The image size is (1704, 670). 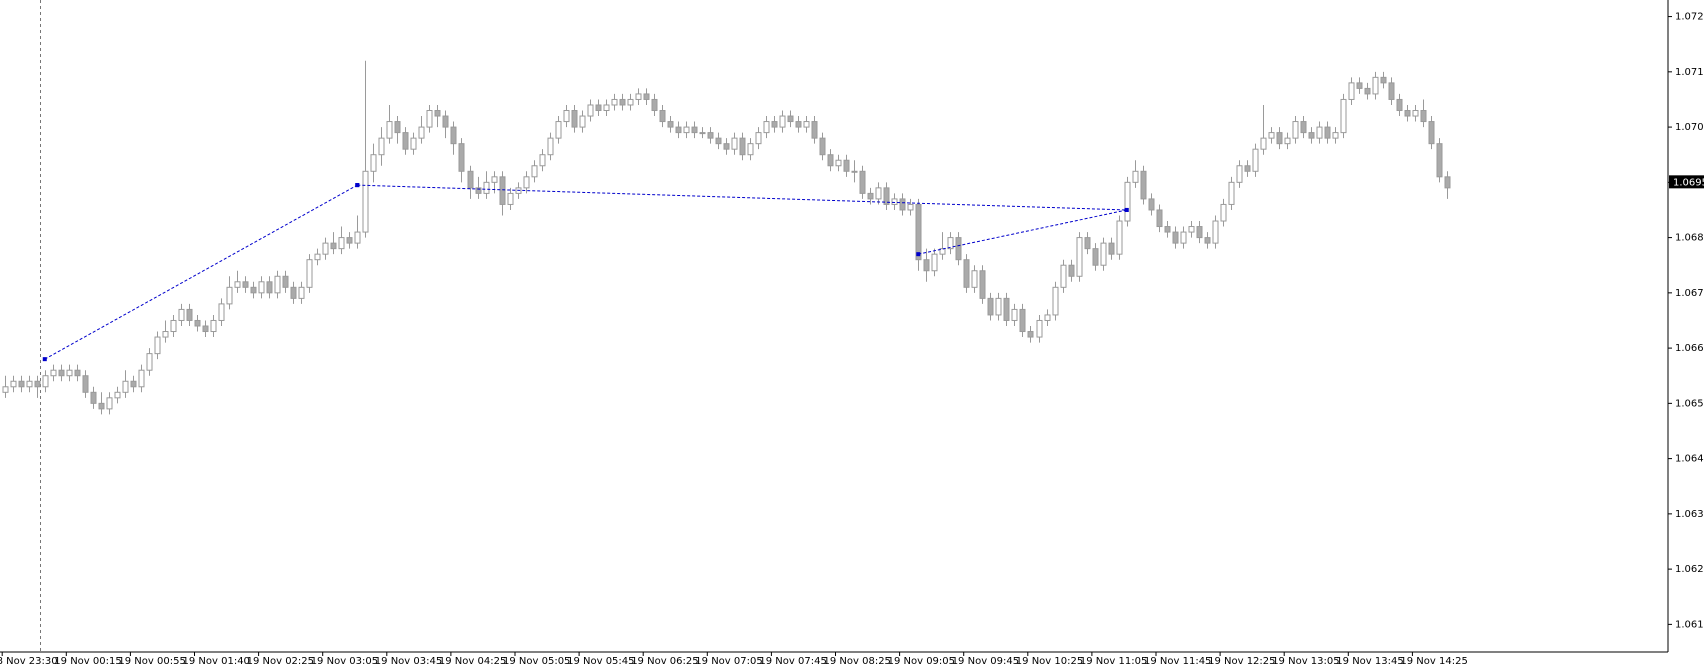 I want to click on current-price-box, so click(x=1686, y=182).